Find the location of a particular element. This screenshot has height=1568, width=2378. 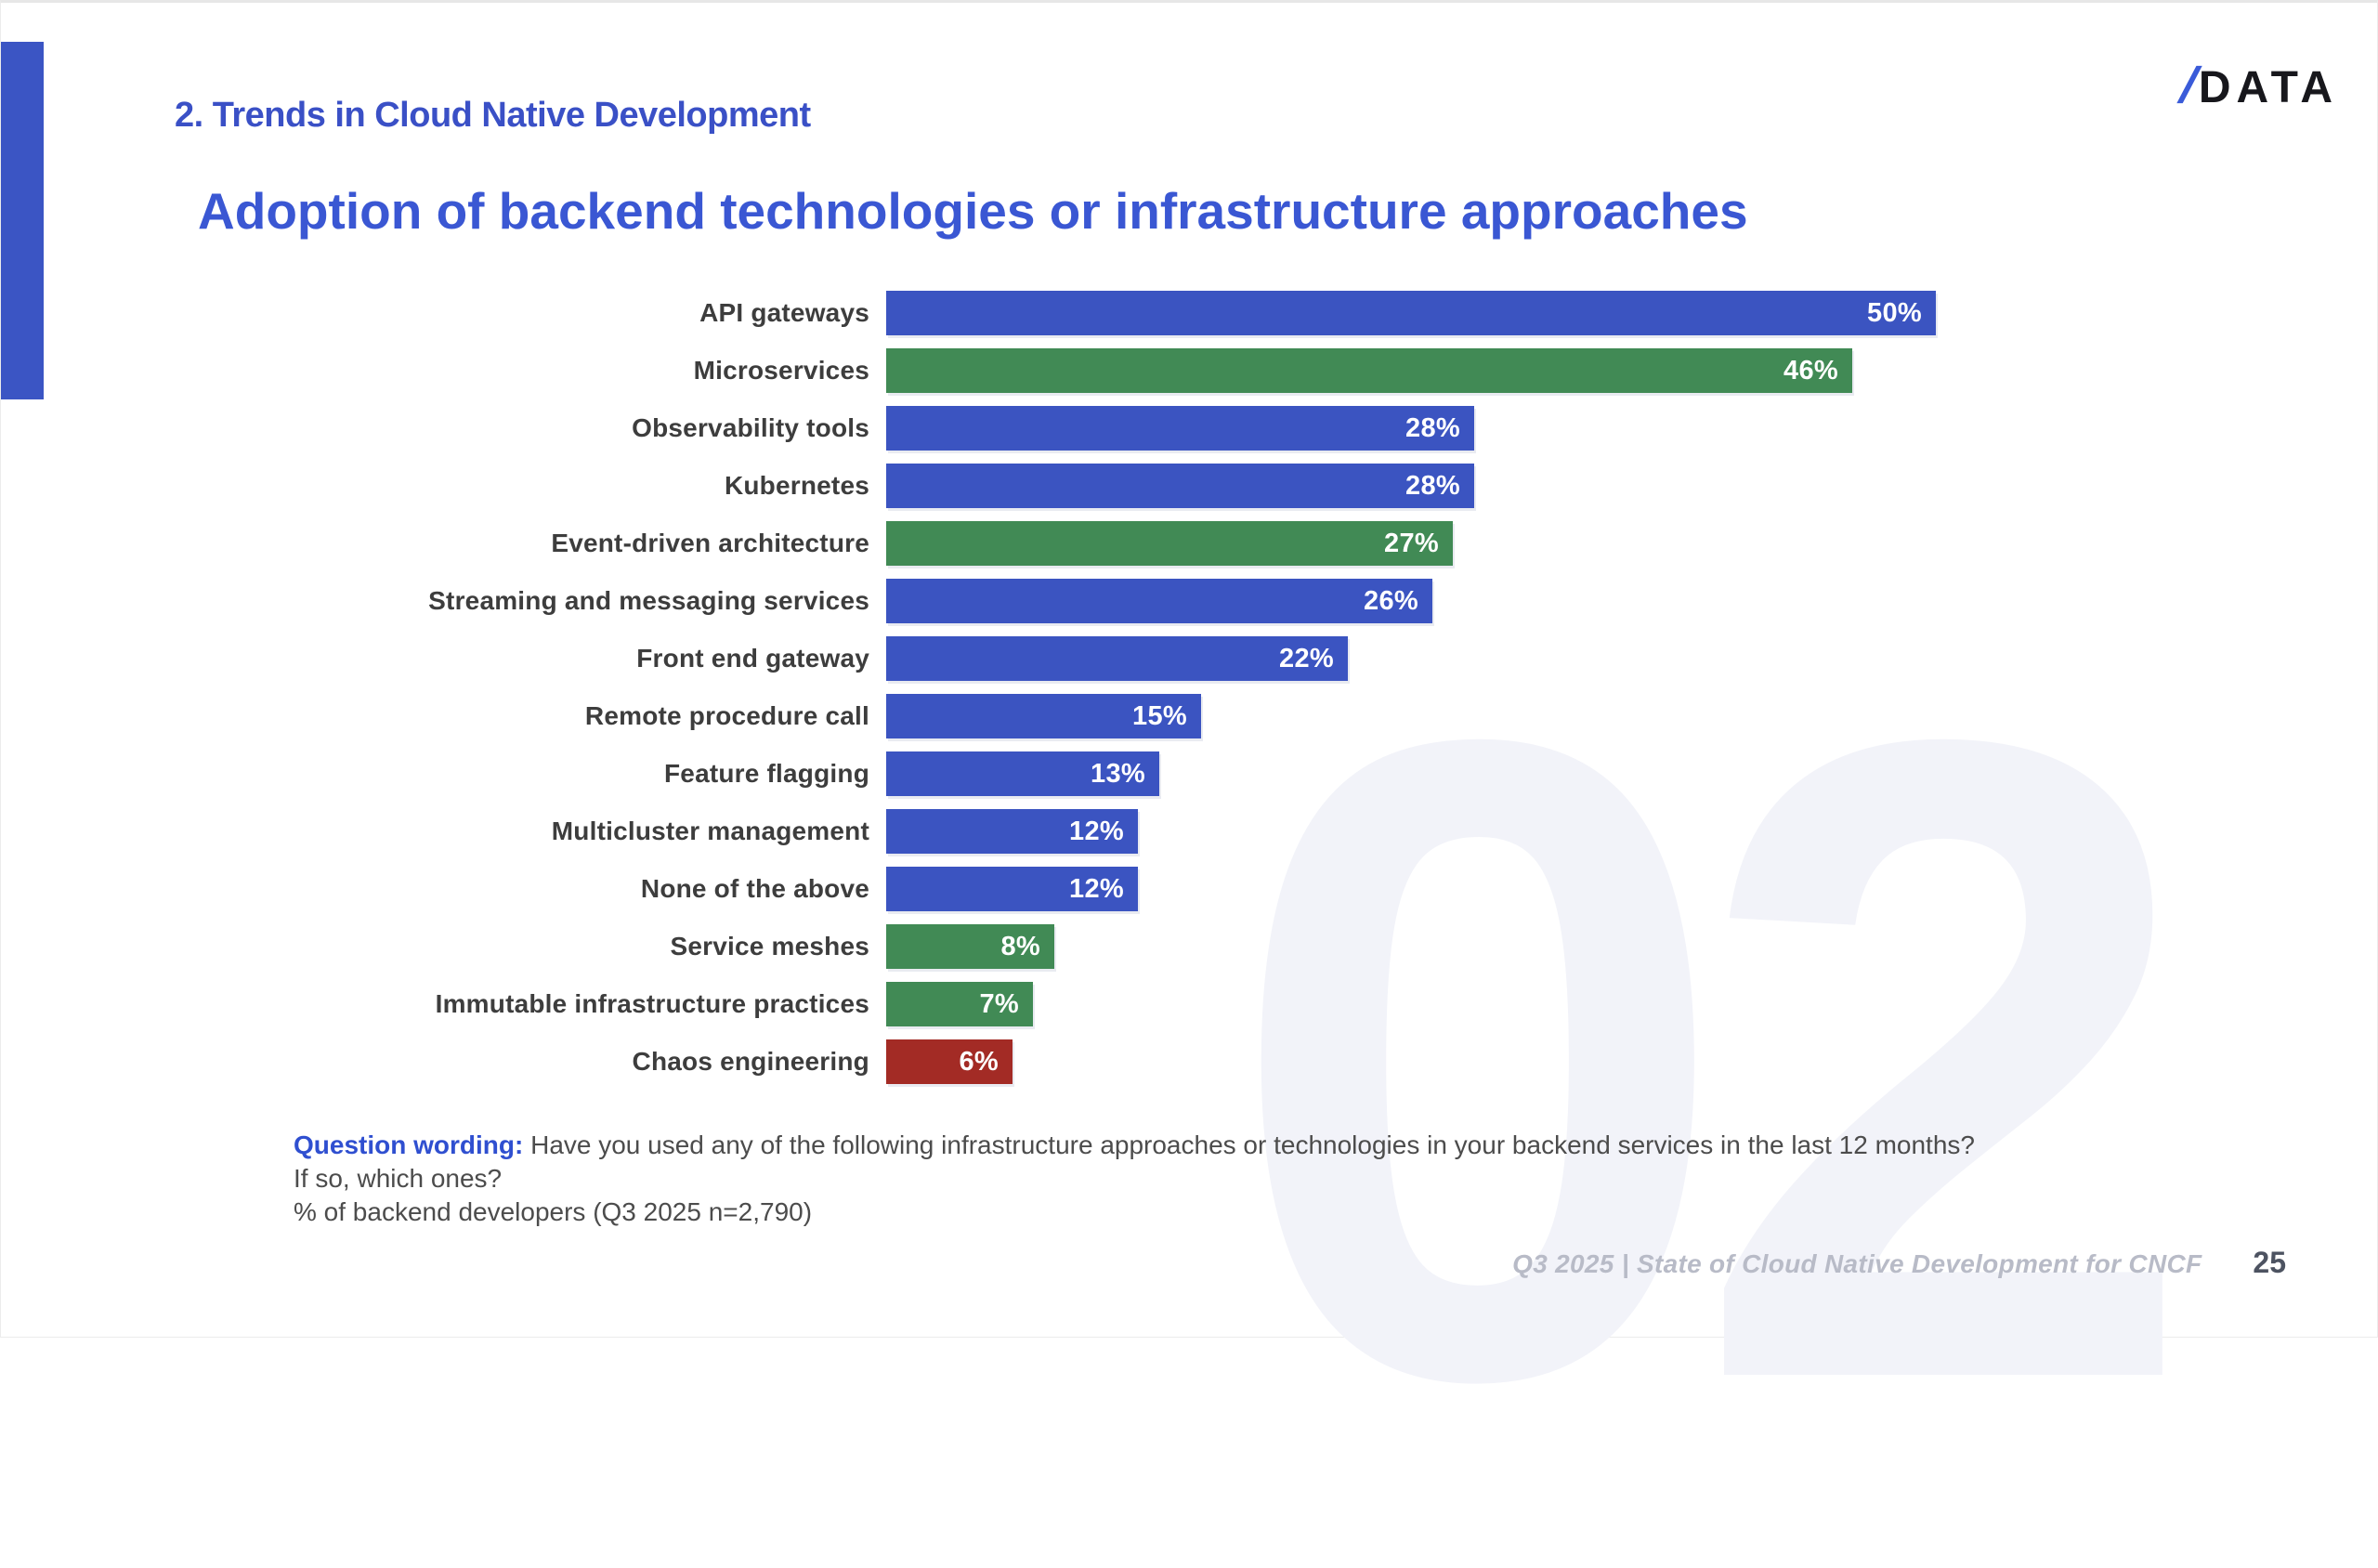

category-label: None of the above is located at coordinates (754, 888).